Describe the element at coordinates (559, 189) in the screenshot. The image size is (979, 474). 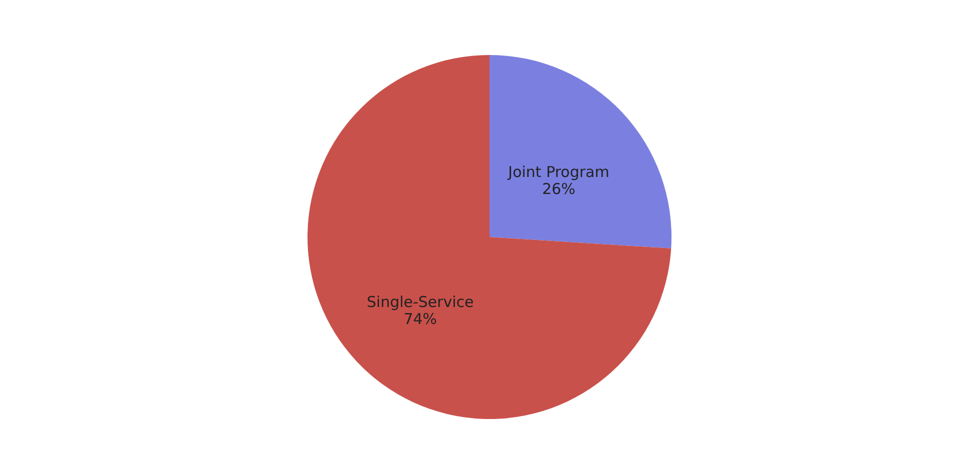
I see `data-label: 26%` at that location.